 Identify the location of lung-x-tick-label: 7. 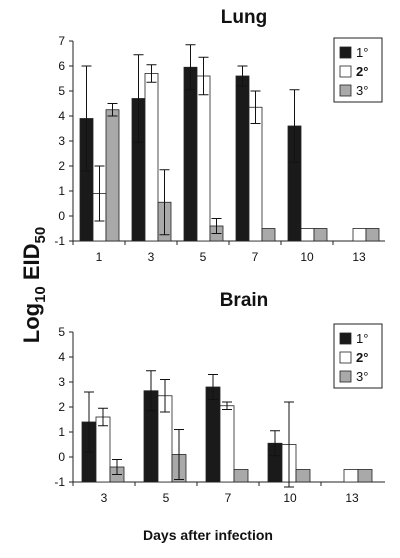
(255, 257).